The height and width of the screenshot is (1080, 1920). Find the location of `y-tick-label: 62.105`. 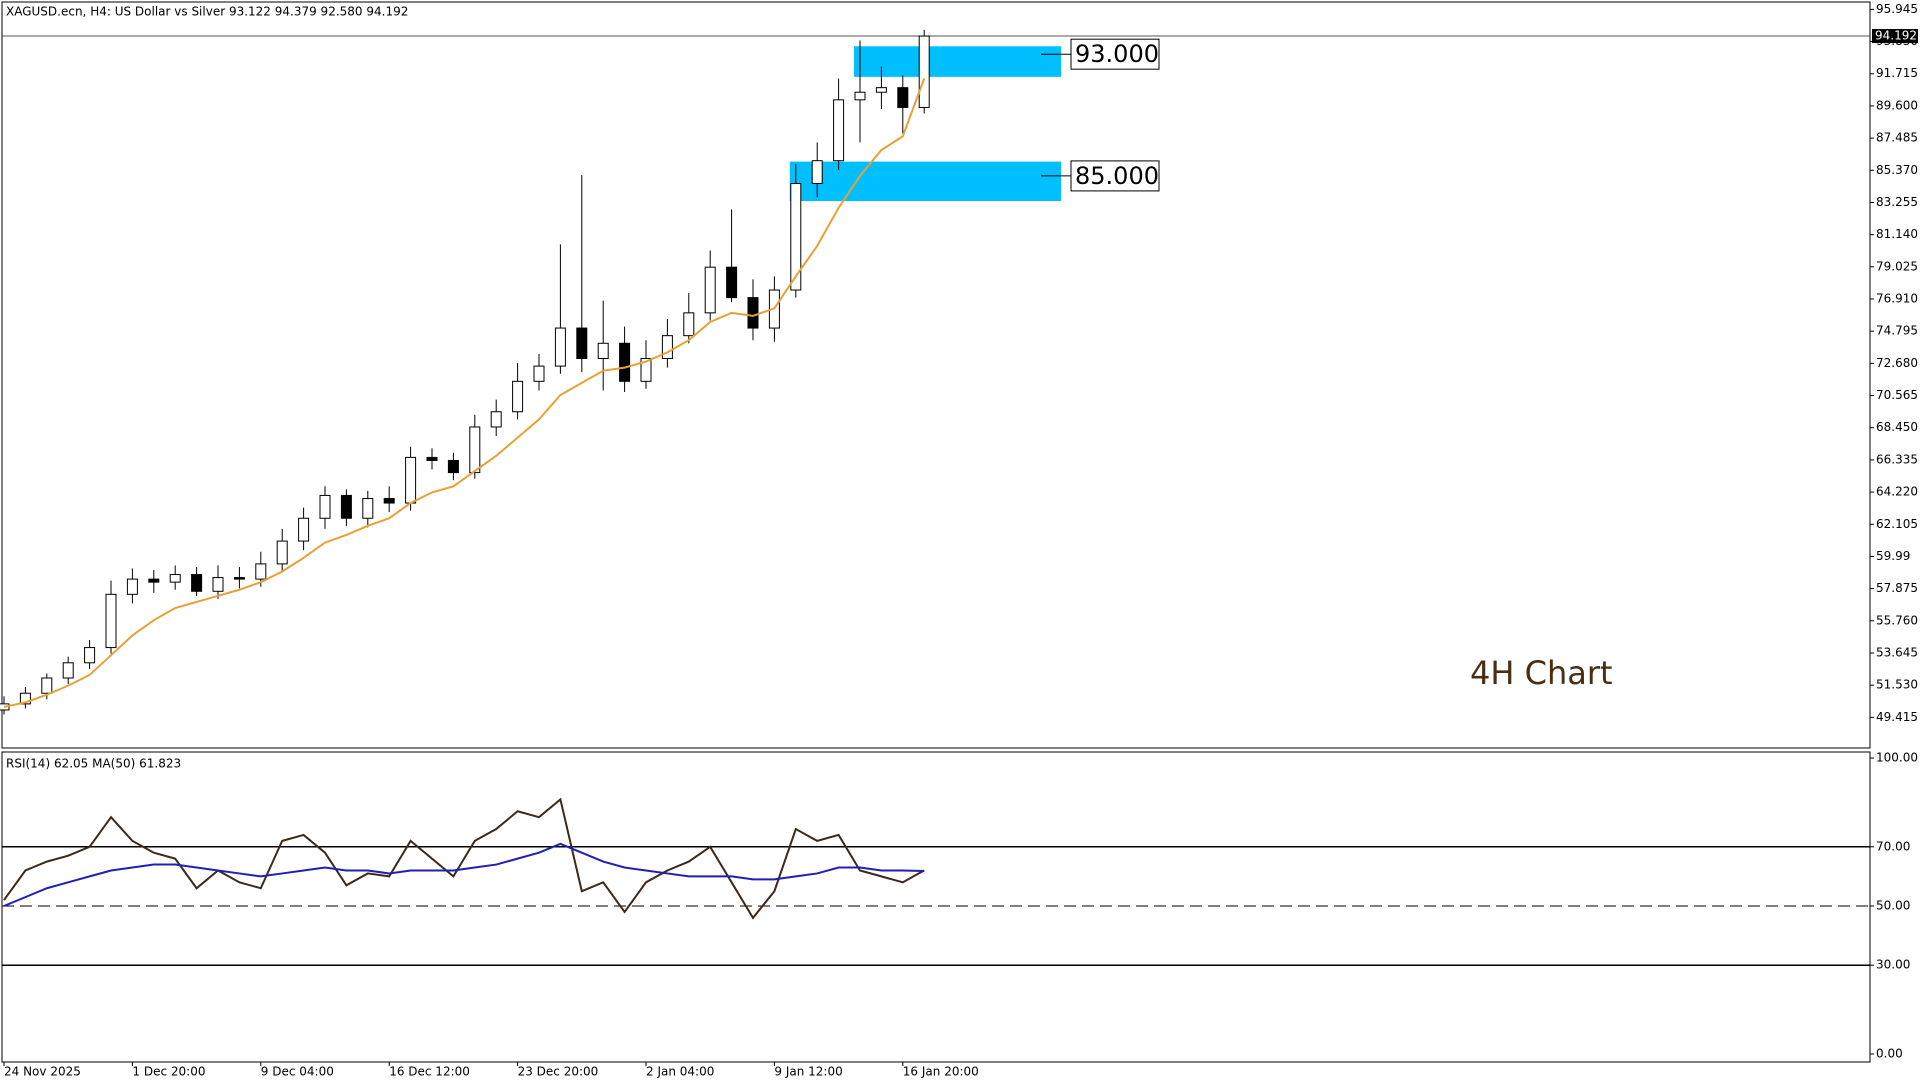

y-tick-label: 62.105 is located at coordinates (1897, 524).